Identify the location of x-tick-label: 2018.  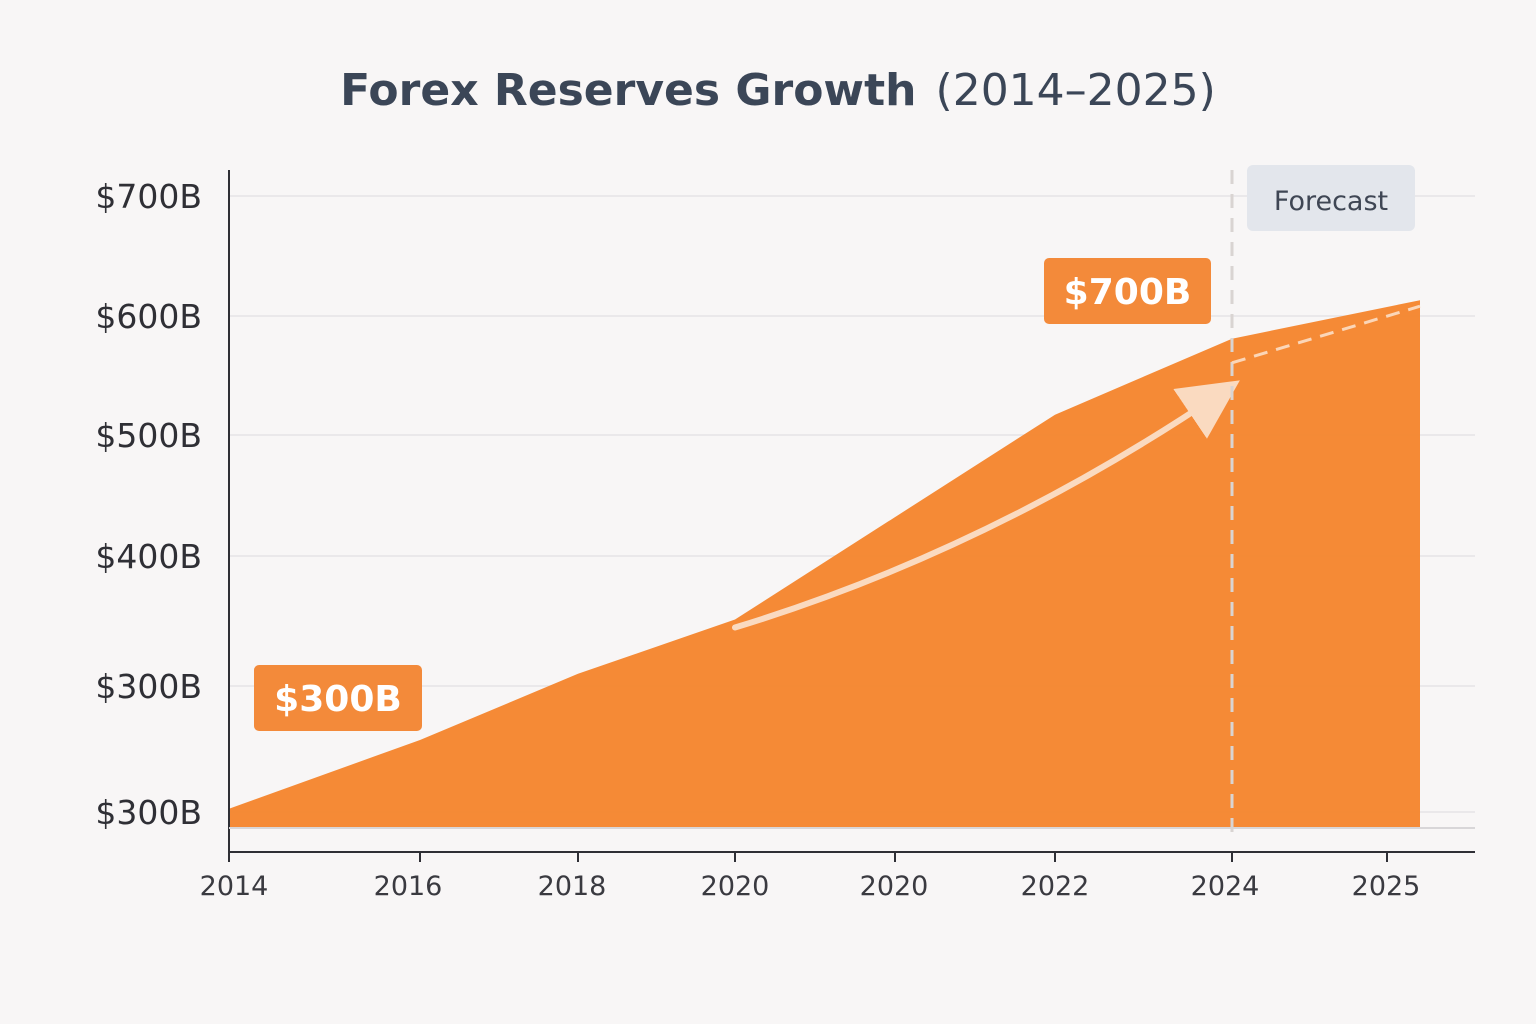
(572, 886).